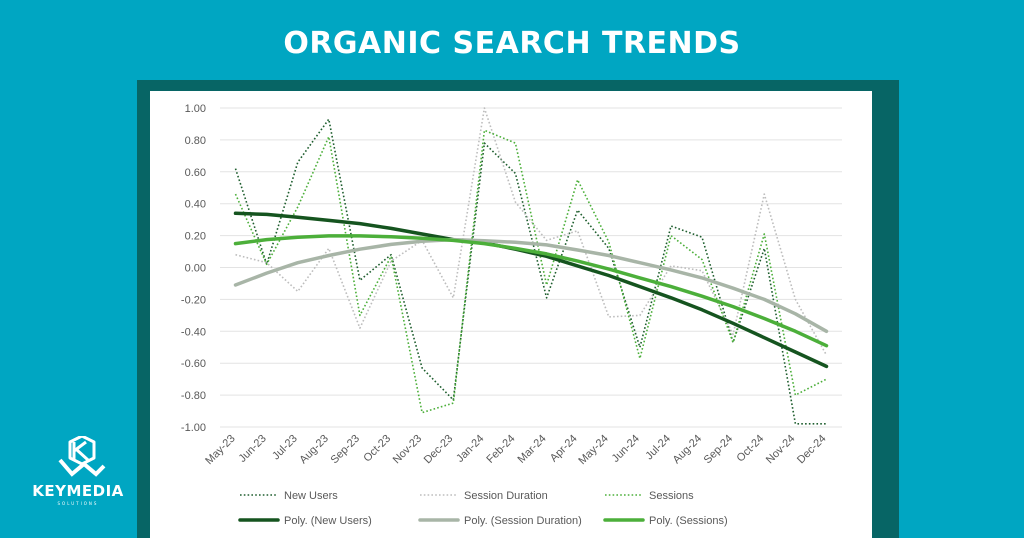  Describe the element at coordinates (78, 503) in the screenshot. I see `logo-subtext: SOLUTIONS` at that location.